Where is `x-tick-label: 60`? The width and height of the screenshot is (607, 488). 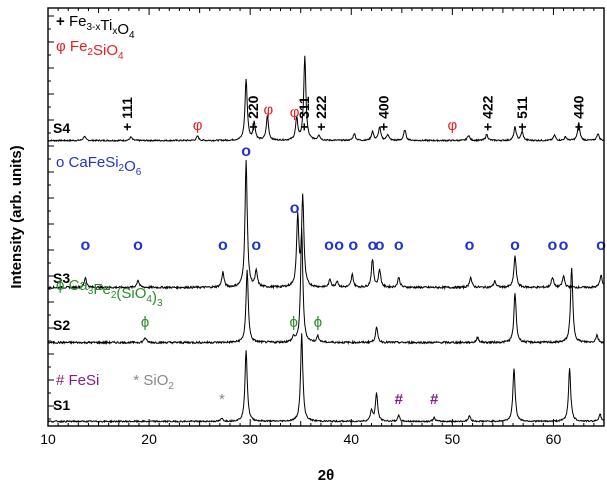 x-tick-label: 60 is located at coordinates (554, 439).